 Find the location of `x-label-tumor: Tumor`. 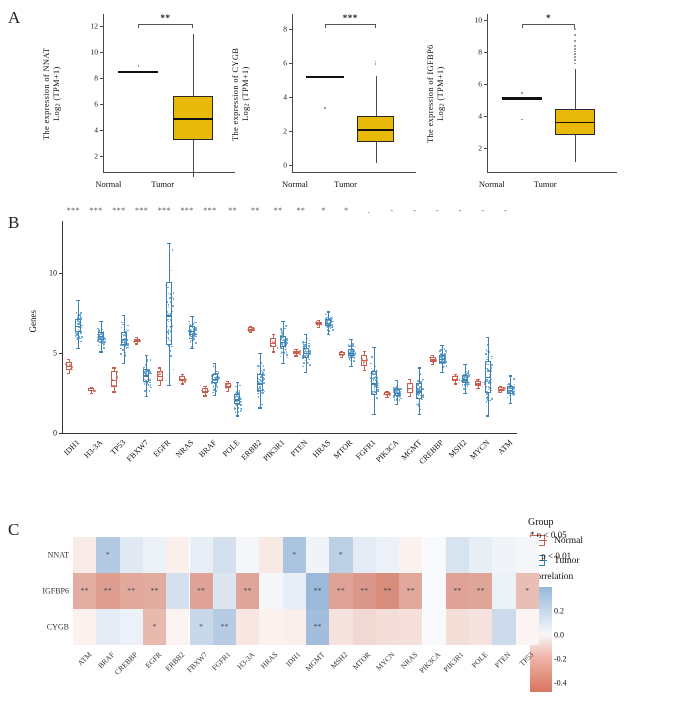

x-label-tumor: Tumor is located at coordinates (545, 184).